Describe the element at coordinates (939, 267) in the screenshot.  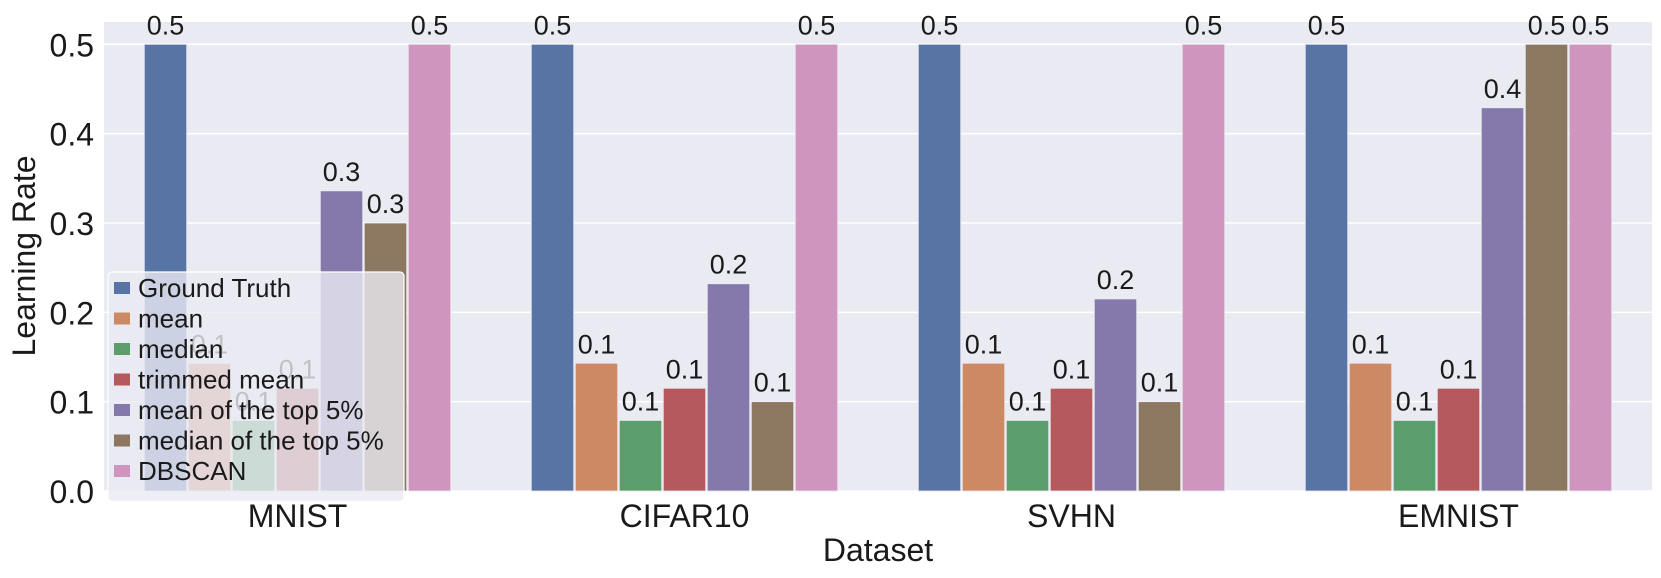
I see `bar-ground-truth-svhn` at that location.